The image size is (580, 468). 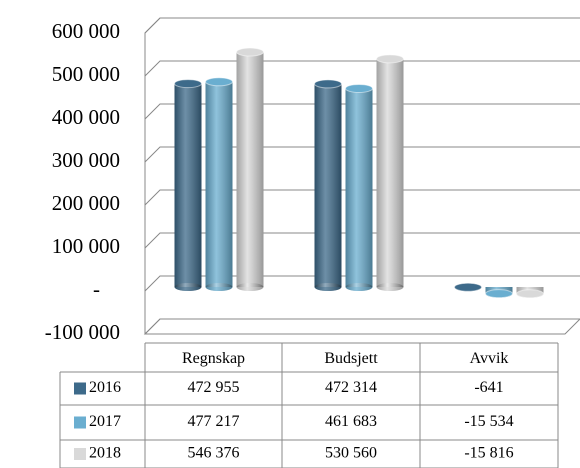 What do you see at coordinates (488, 421) in the screenshot?
I see `table-value: -15 534` at bounding box center [488, 421].